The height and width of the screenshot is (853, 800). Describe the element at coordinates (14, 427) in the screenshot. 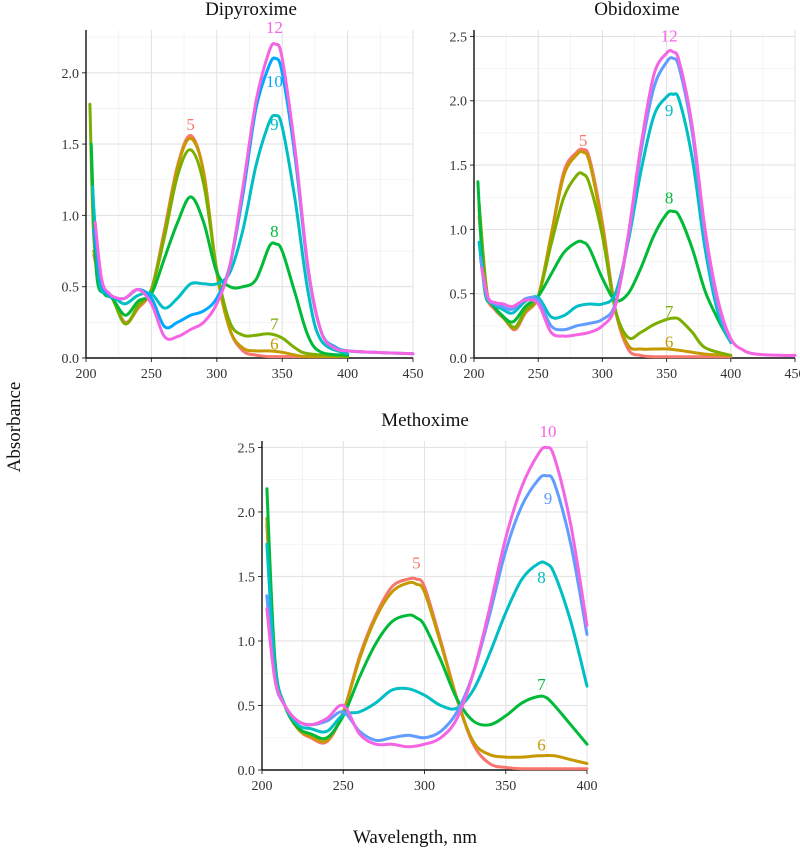

I see `y-axis-title: Absorbance` at that location.